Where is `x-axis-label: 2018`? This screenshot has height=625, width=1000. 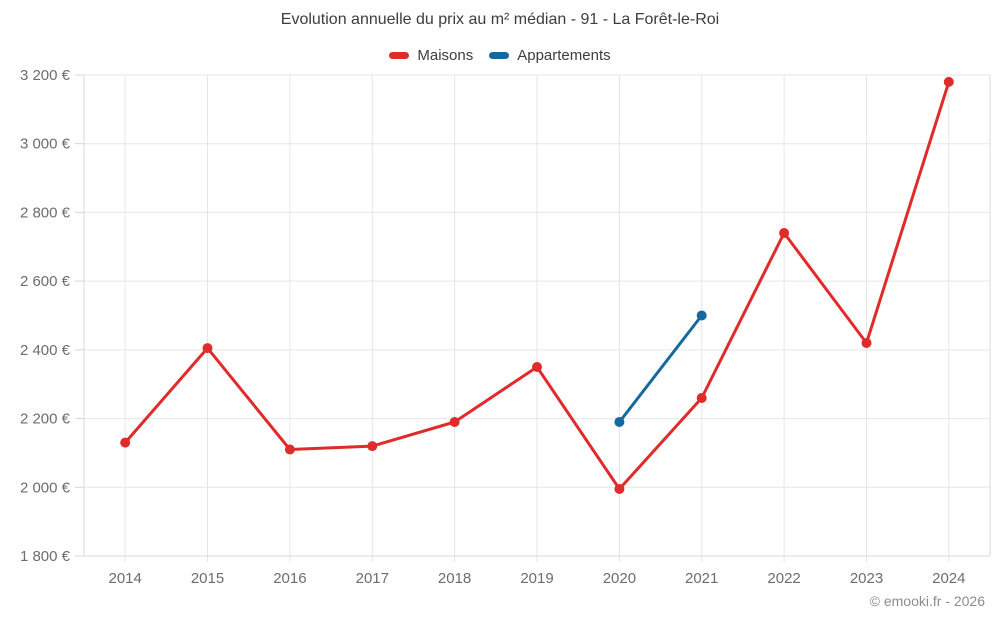 x-axis-label: 2018 is located at coordinates (454, 578).